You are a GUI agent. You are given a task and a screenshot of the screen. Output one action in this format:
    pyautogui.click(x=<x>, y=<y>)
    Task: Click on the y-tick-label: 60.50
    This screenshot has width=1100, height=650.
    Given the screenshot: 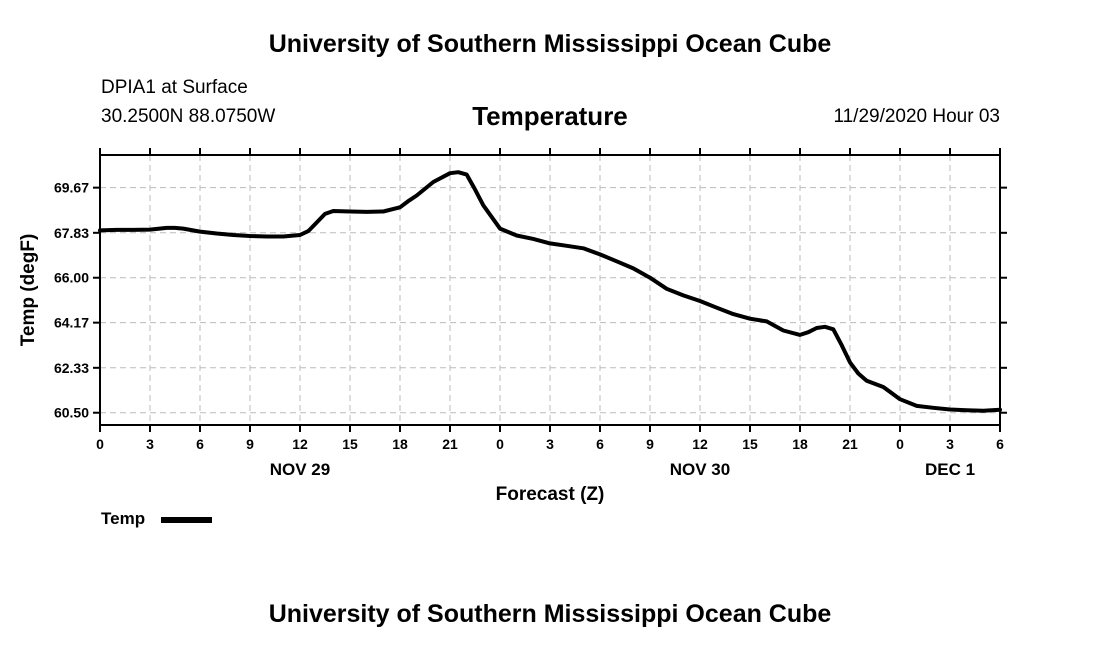 What is the action you would take?
    pyautogui.click(x=71, y=413)
    